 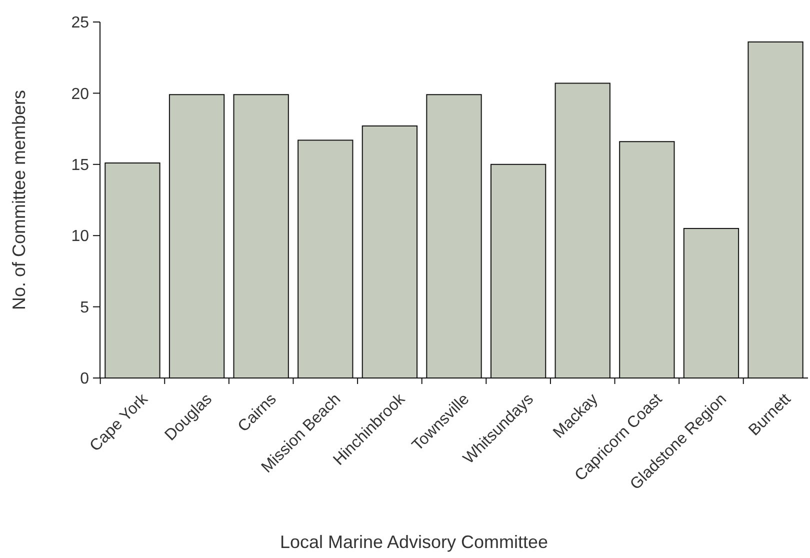 What do you see at coordinates (80, 165) in the screenshot?
I see `y-tick-label: 15` at bounding box center [80, 165].